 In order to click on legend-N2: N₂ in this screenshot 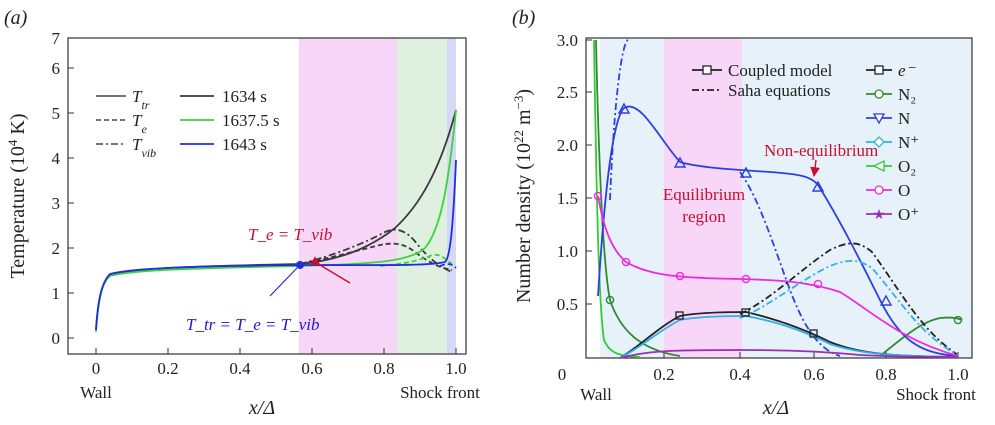, I will do `click(907, 94)`.